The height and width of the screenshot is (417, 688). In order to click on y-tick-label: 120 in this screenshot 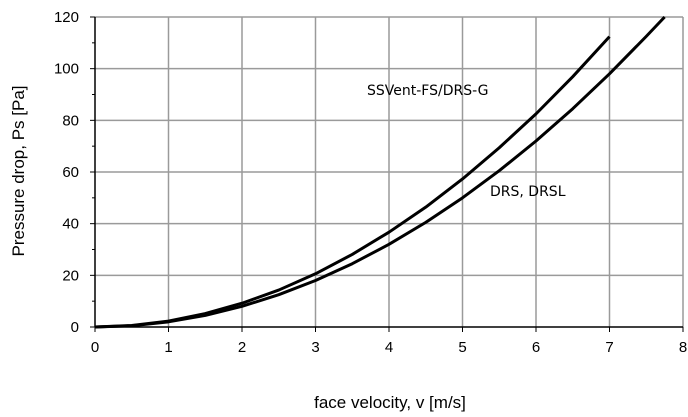, I will do `click(66, 17)`.